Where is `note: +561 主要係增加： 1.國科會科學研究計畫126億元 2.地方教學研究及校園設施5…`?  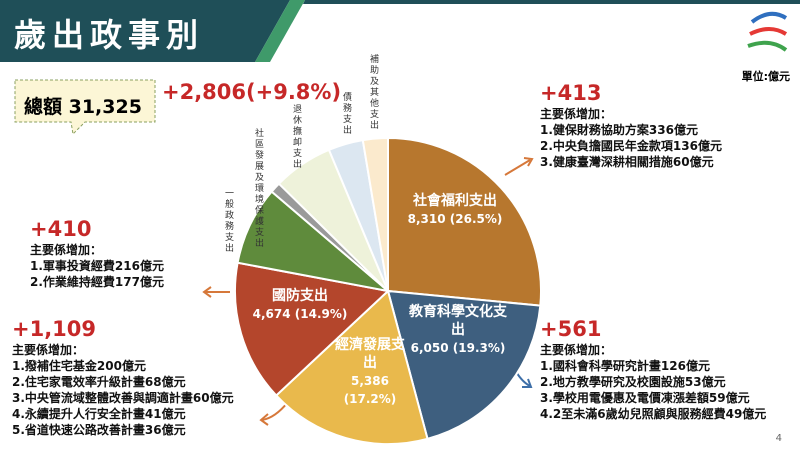 note: +561 主要係增加： 1.國科會科學研究計畫126億元 2.地方教學研究及校園設施5… is located at coordinates (653, 369).